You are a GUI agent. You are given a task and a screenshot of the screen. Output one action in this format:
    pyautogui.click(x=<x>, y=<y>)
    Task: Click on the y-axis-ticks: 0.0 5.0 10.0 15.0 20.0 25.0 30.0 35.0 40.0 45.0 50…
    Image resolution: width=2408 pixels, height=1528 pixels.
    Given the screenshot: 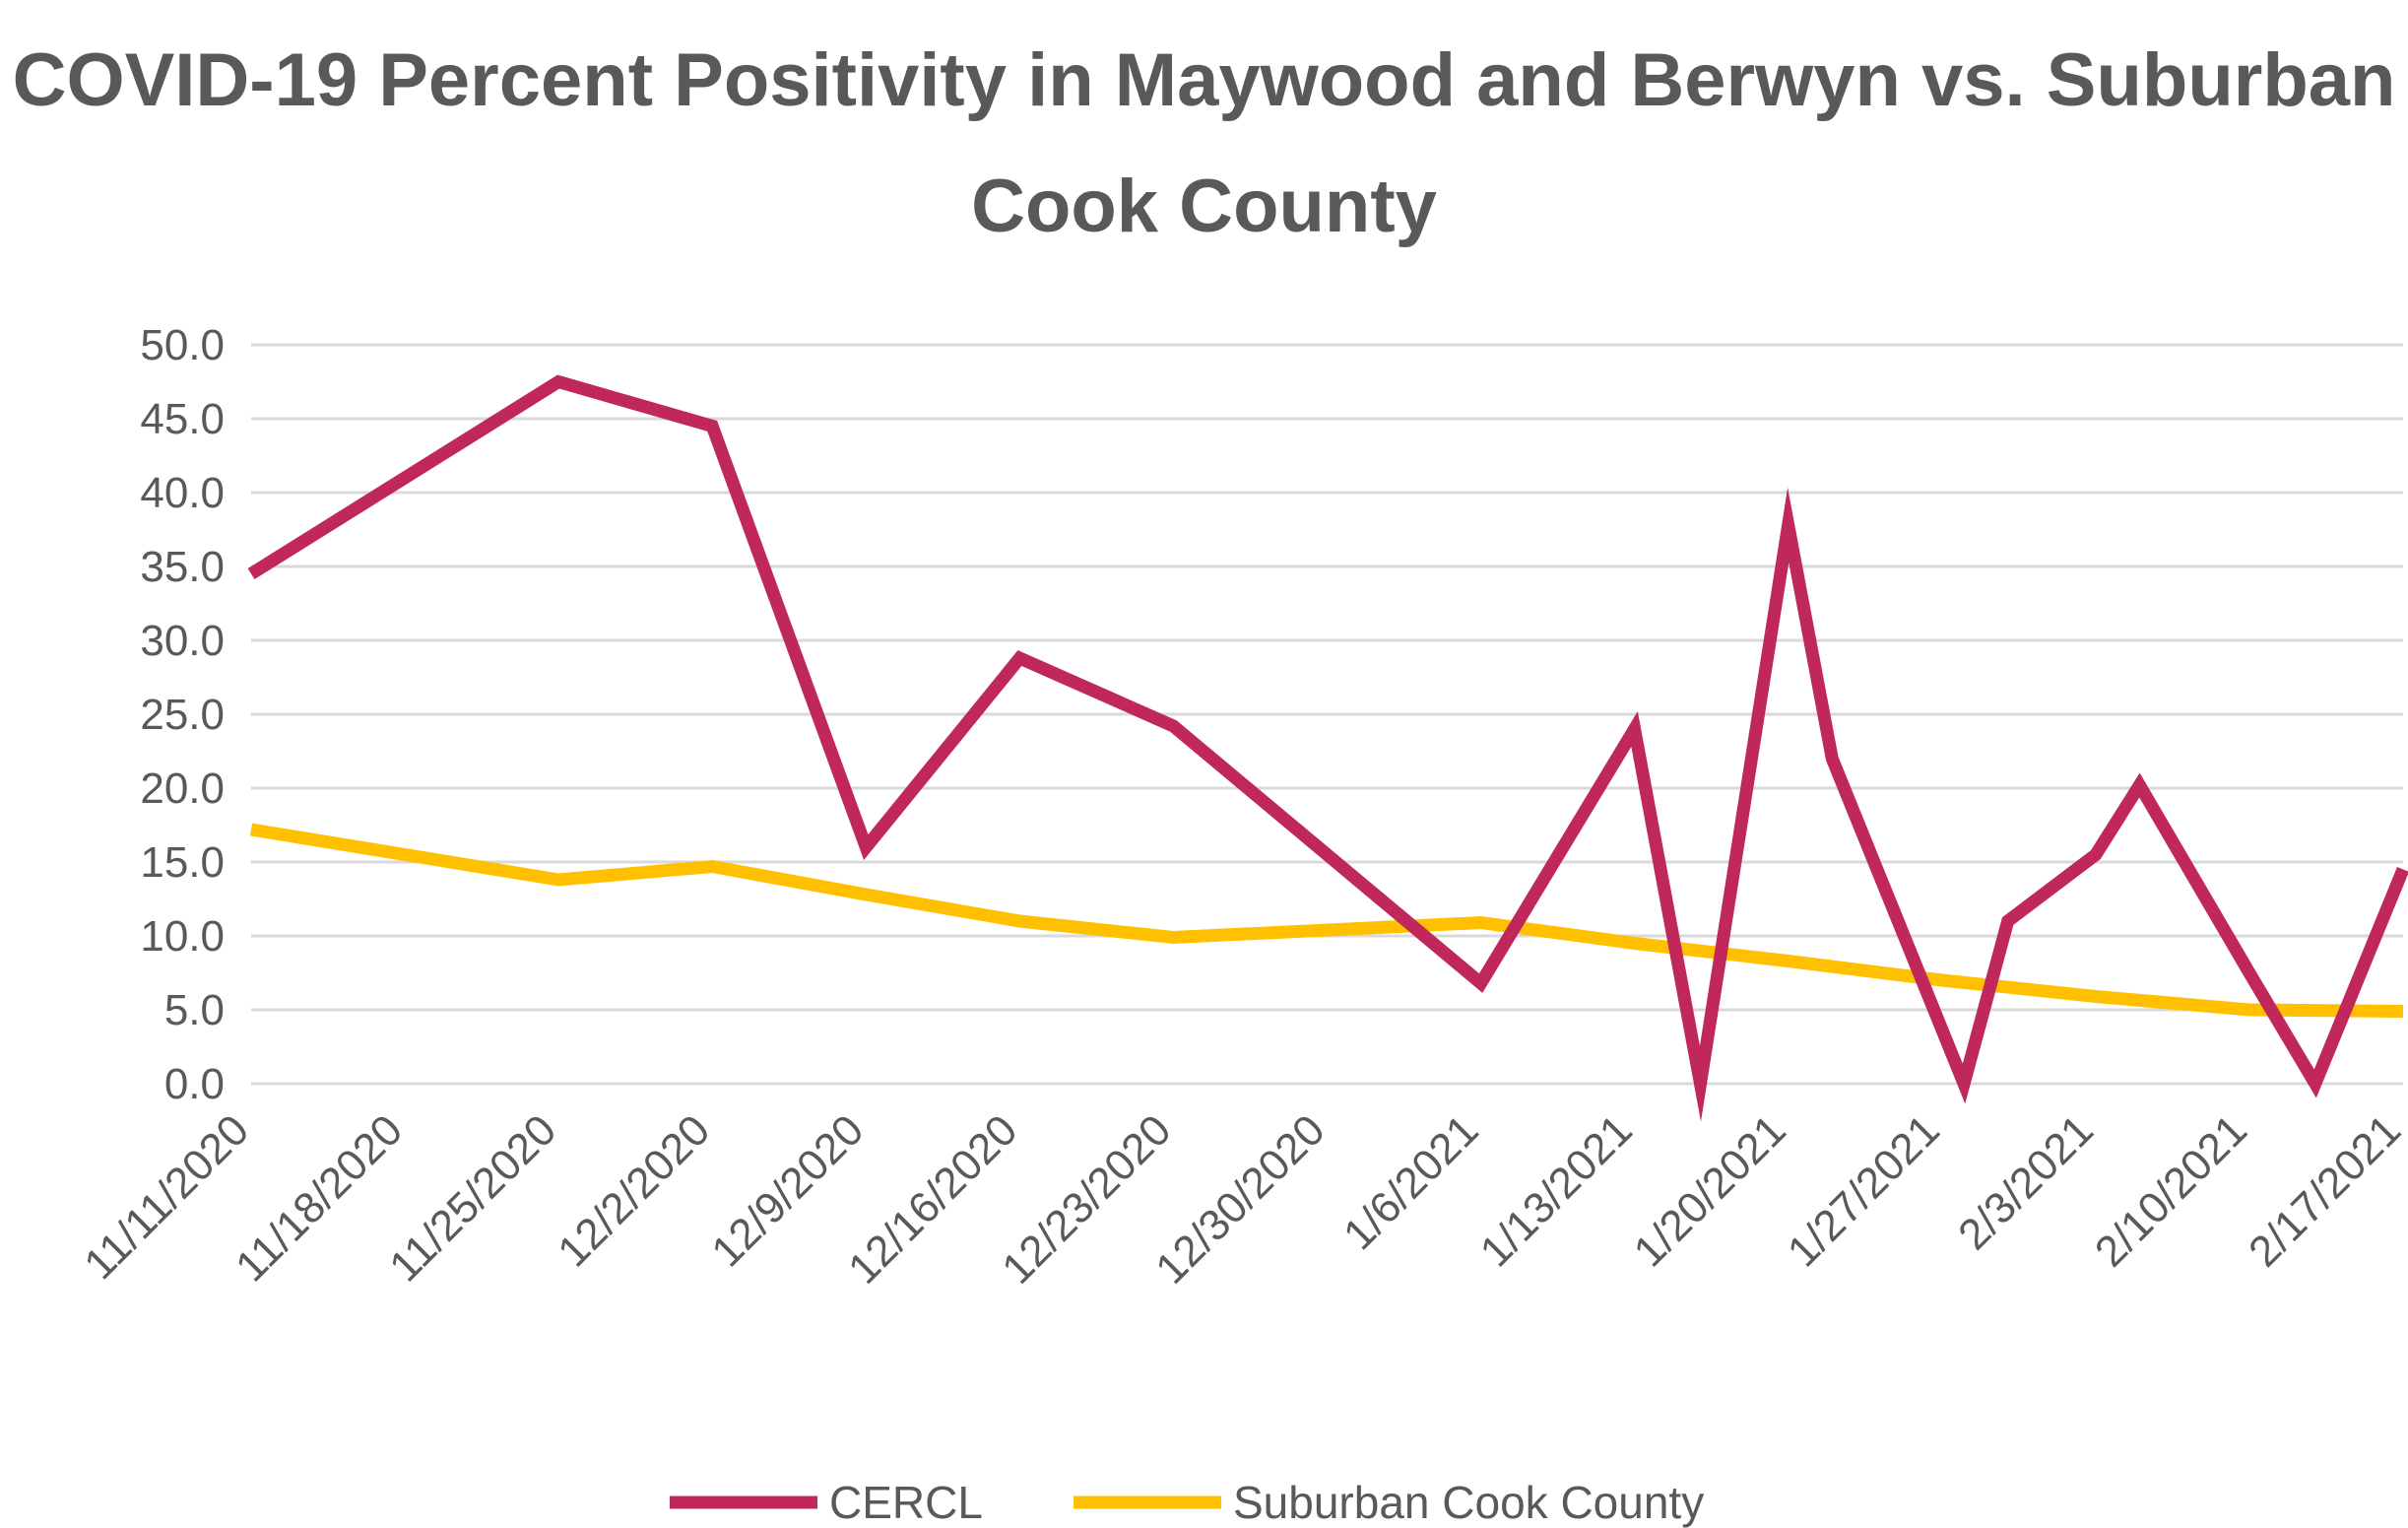 What is the action you would take?
    pyautogui.click(x=182, y=714)
    